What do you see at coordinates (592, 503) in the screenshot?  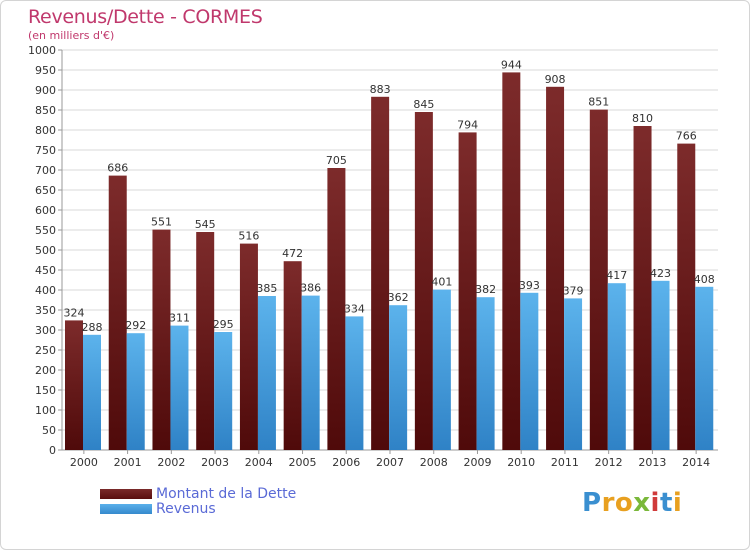 I see `logo-letter: P` at bounding box center [592, 503].